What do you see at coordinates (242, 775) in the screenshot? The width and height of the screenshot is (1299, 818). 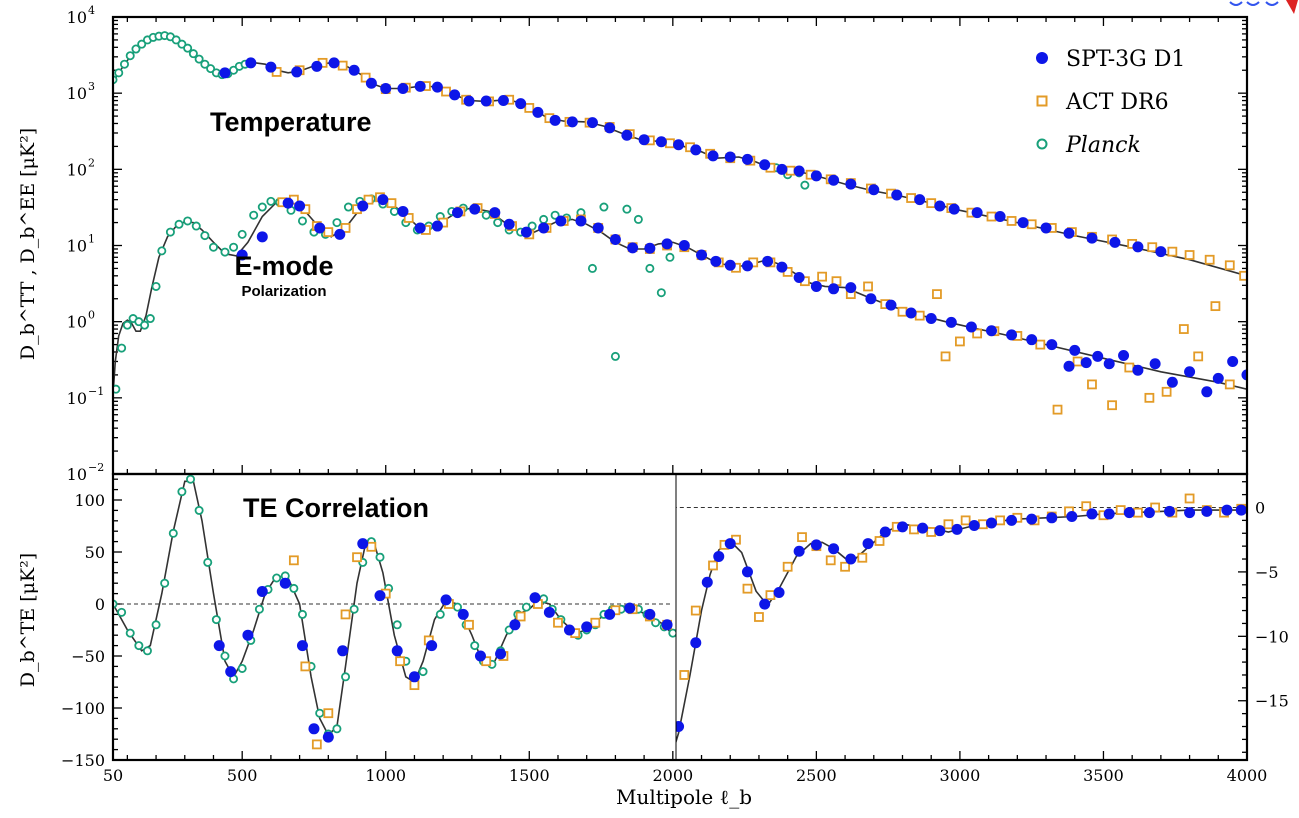 I see `x-tick-label: 500` at bounding box center [242, 775].